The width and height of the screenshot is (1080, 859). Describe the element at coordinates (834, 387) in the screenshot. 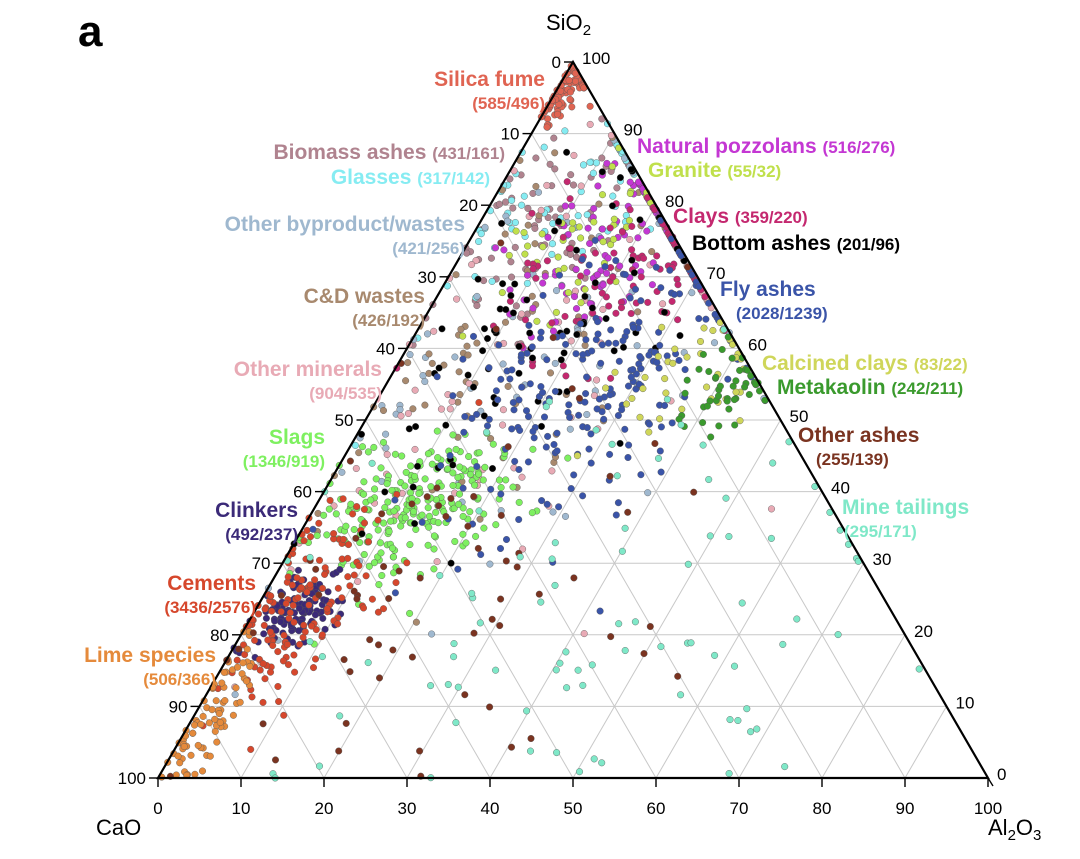

I see `category-name: Metakaolin` at that location.